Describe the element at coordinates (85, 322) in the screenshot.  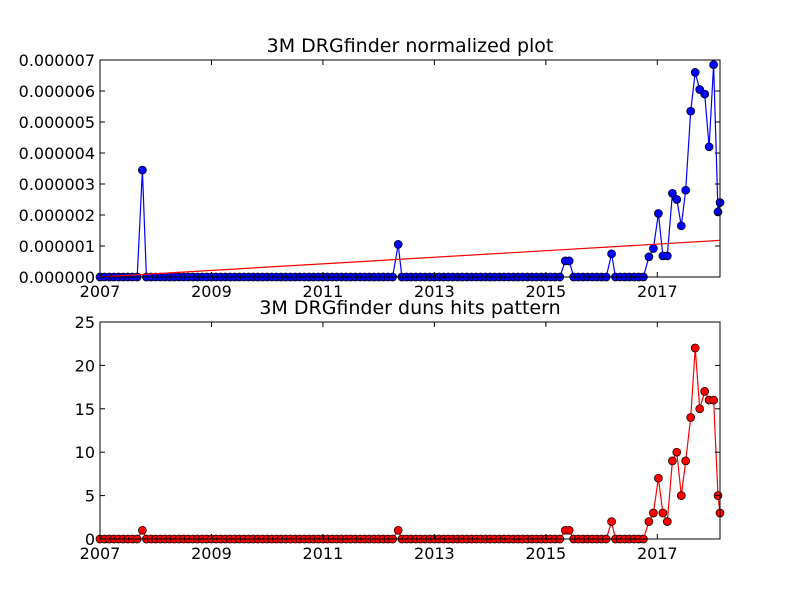
I see `y-tick-label: 25` at that location.